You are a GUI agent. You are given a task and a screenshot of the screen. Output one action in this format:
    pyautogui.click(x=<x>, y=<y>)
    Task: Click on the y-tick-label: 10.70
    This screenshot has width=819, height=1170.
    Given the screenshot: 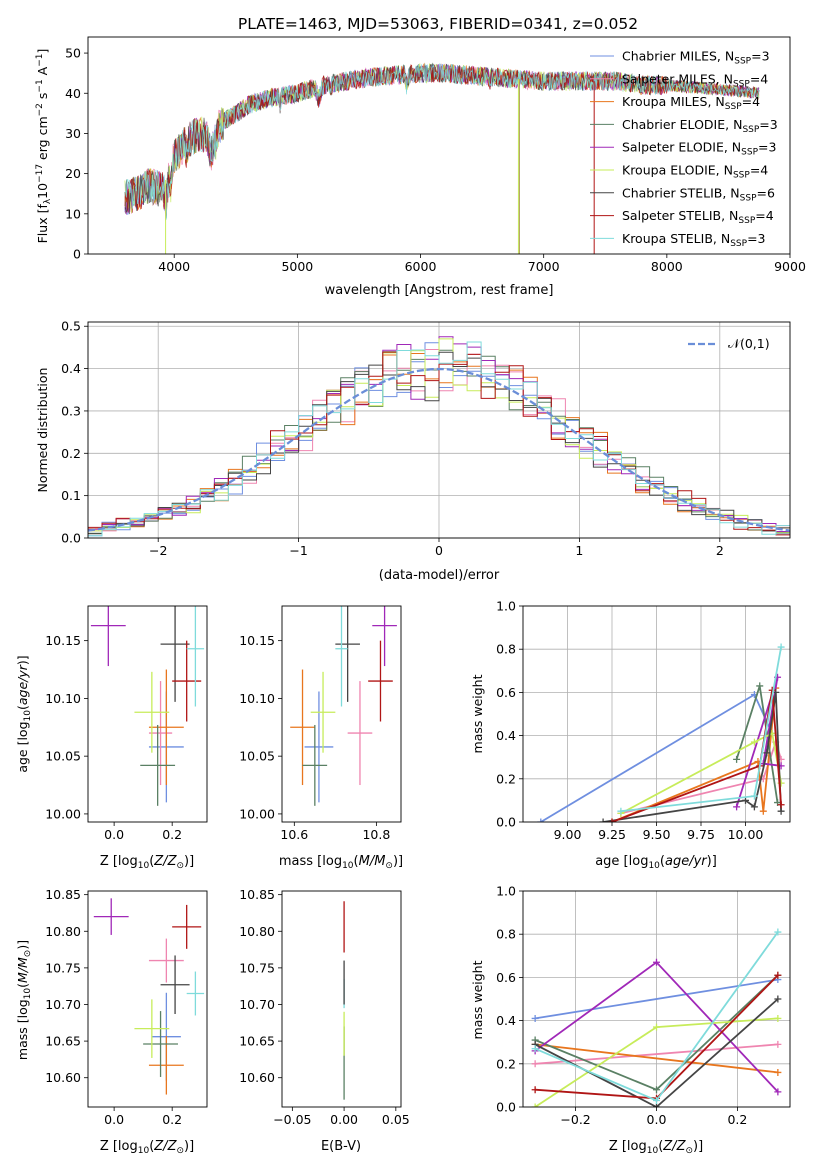 What is the action you would take?
    pyautogui.click(x=257, y=1004)
    